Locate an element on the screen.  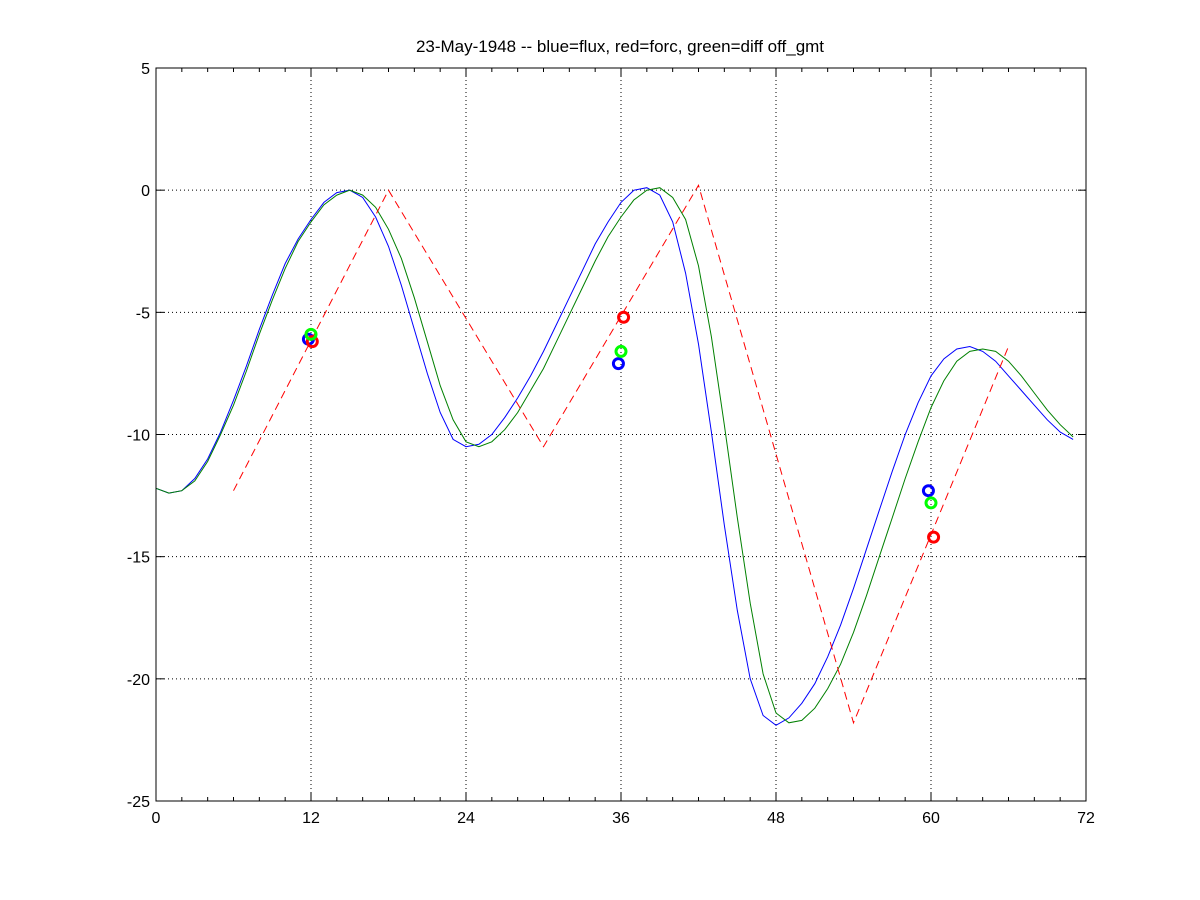
y-tick-label: -15 is located at coordinates (138, 558).